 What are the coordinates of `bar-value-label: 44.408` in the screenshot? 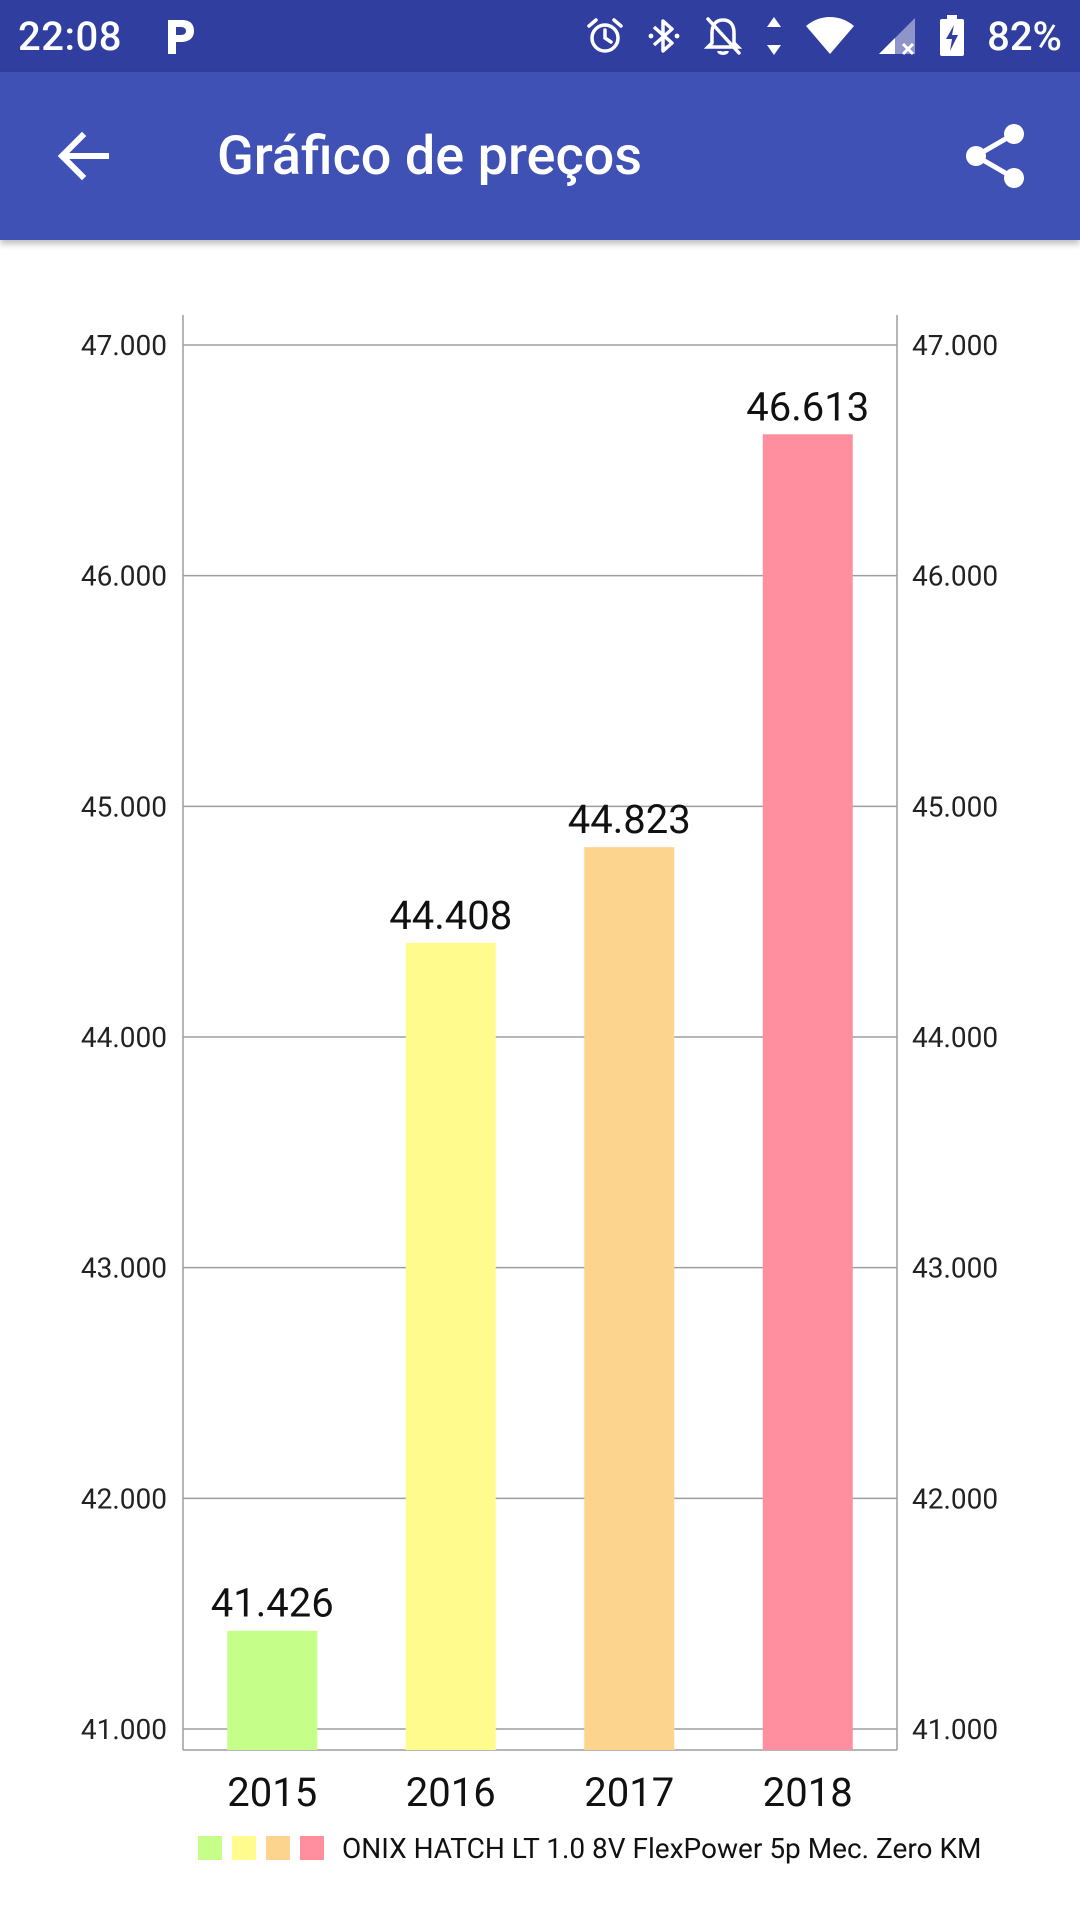 It's located at (450, 915).